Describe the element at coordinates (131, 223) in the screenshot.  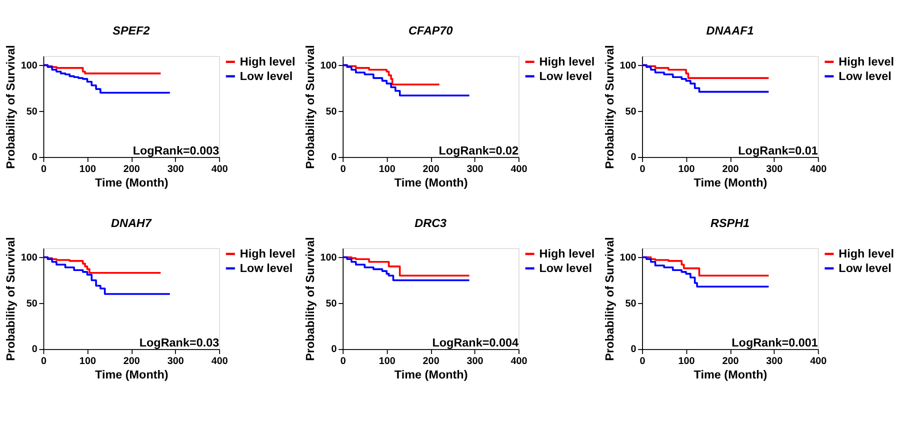
I see `chart-title: DNAH7` at that location.